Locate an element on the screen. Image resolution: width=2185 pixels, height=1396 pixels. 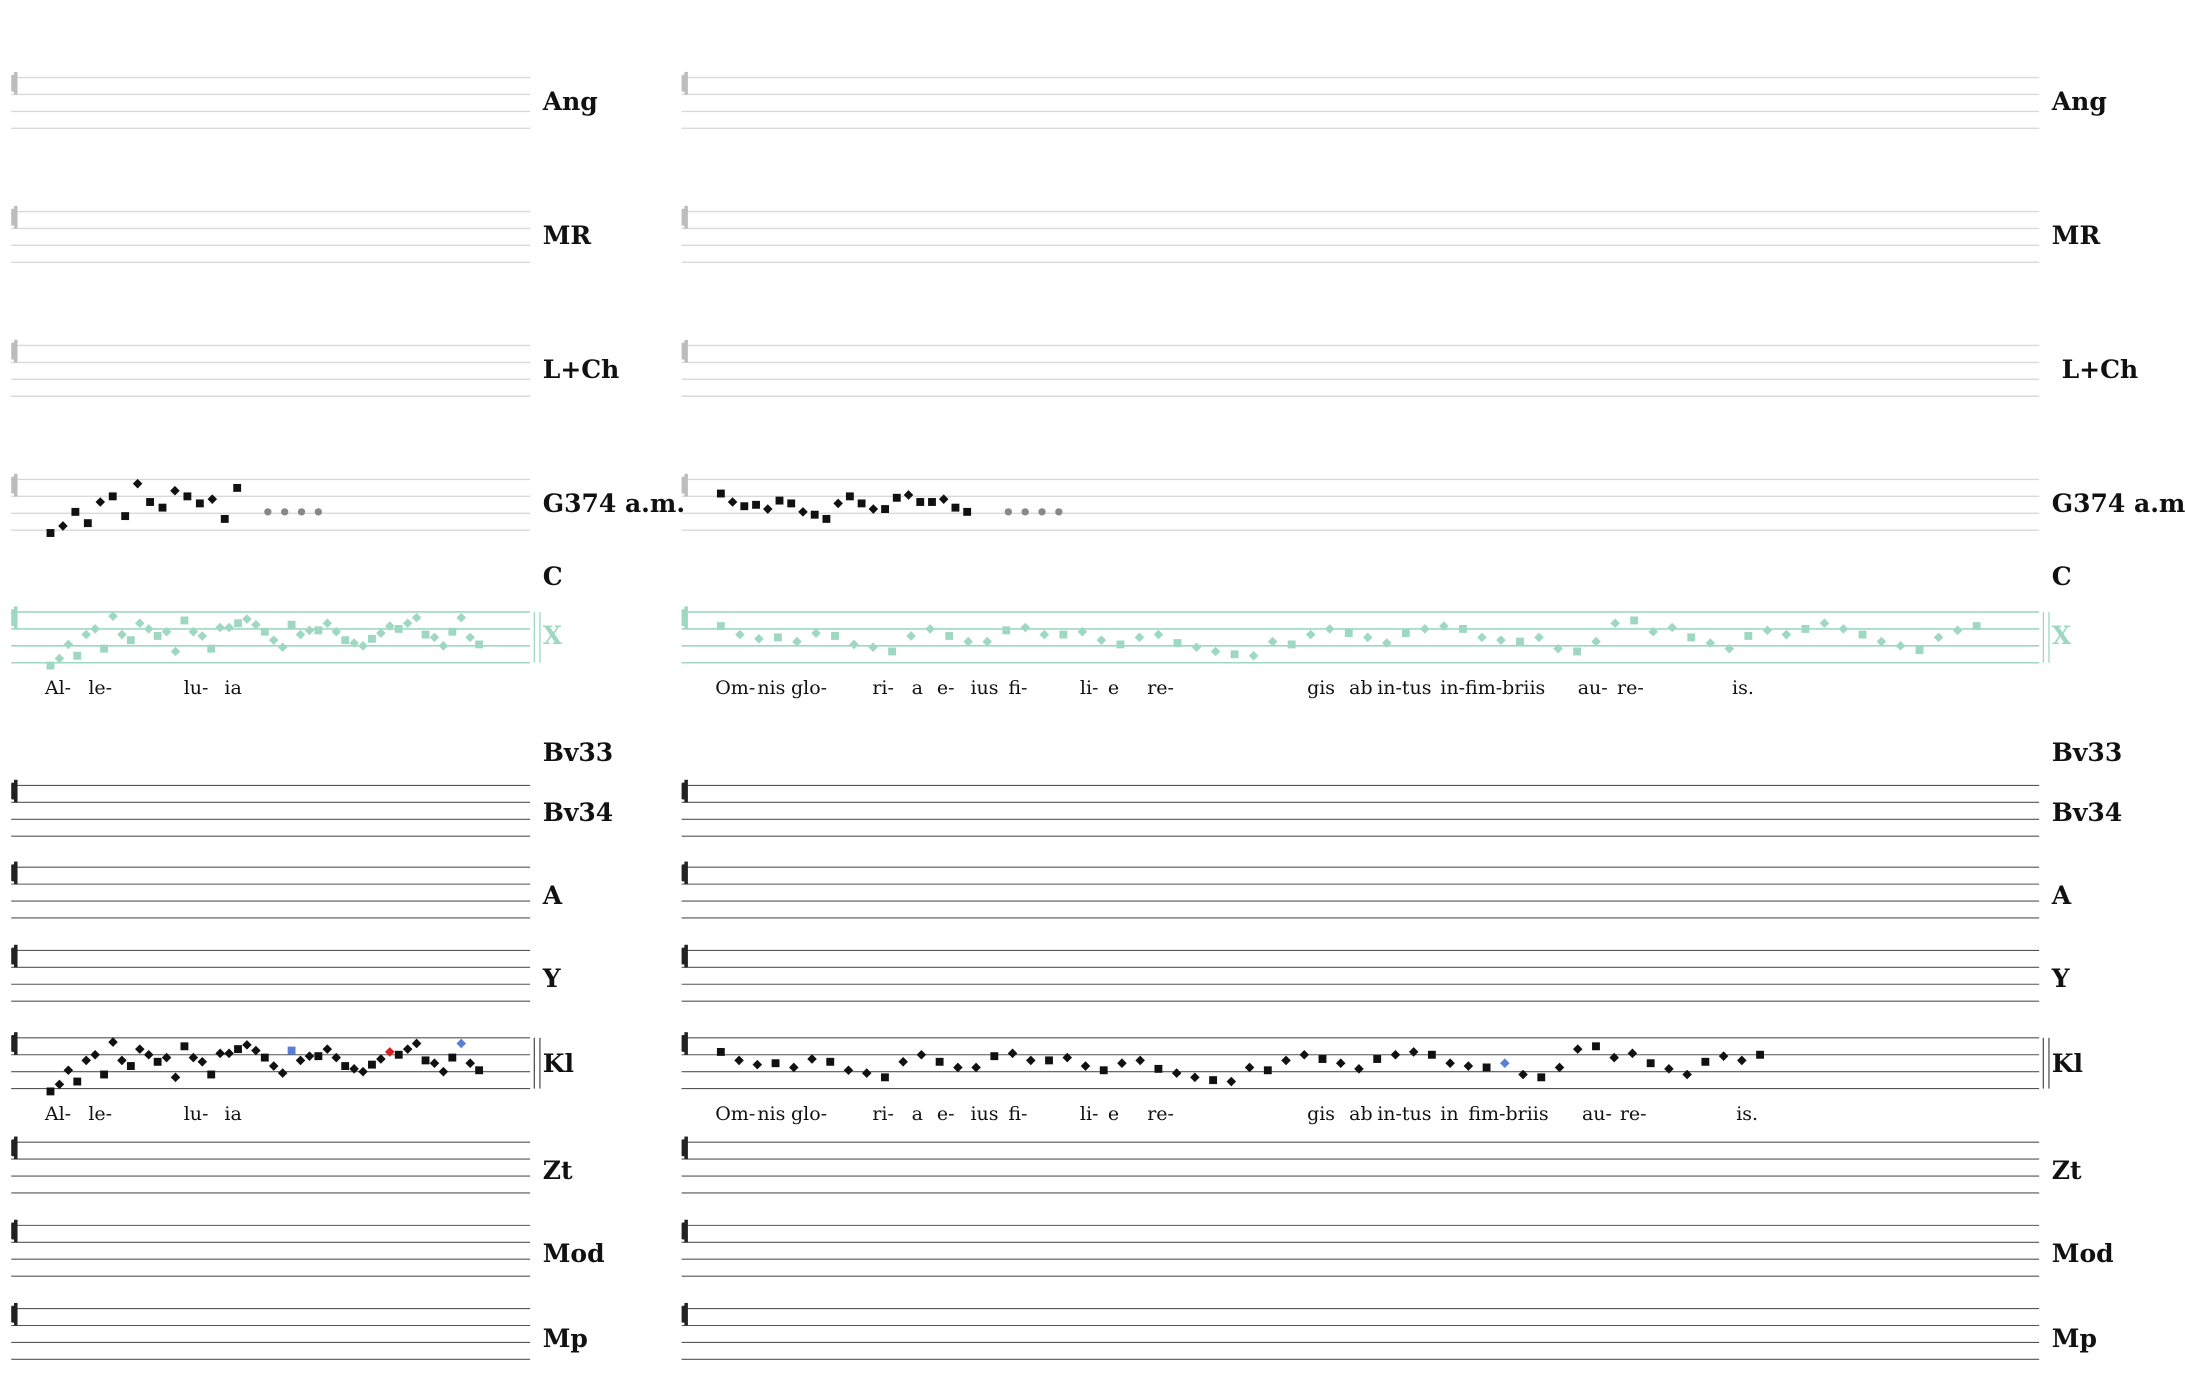
siglum-label: Ang is located at coordinates (2079, 101).